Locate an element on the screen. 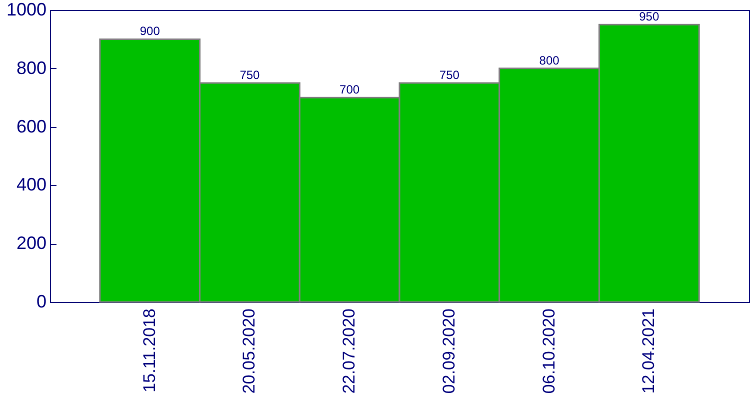 The height and width of the screenshot is (400, 750). y-tick-label: 0 is located at coordinates (41, 302).